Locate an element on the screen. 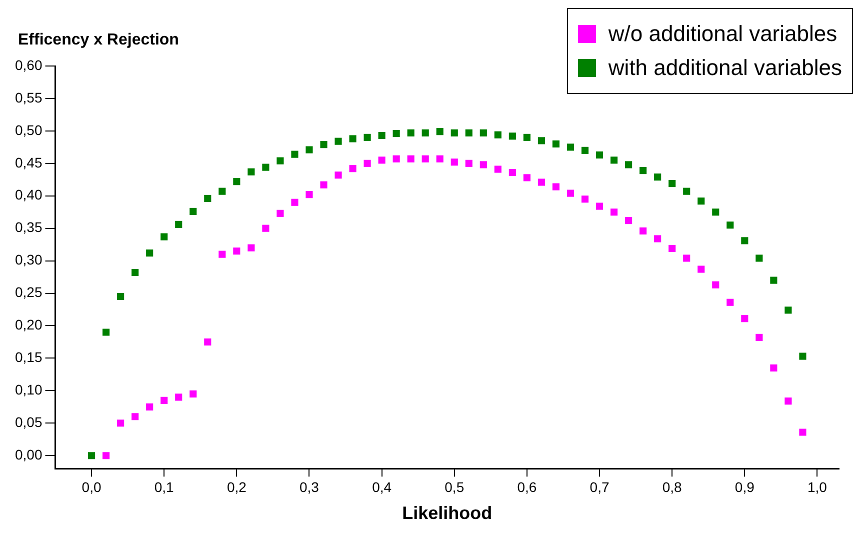 The height and width of the screenshot is (541, 861). x-tick-label: 0,6 is located at coordinates (527, 486).